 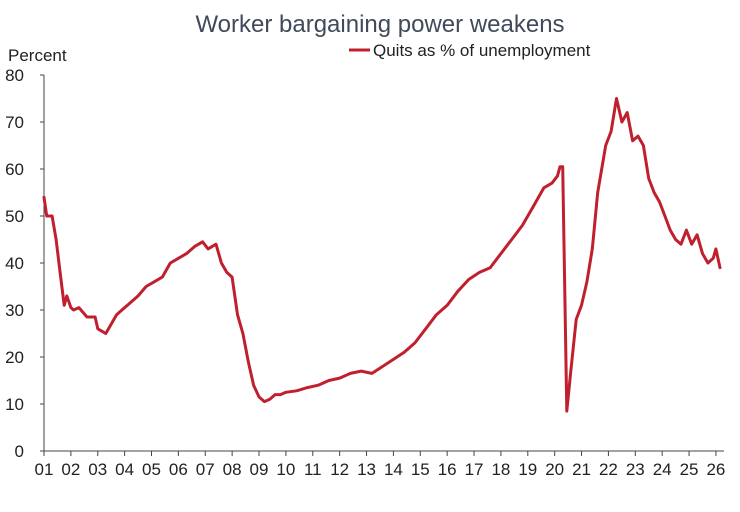 What do you see at coordinates (689, 469) in the screenshot?
I see `x-tick-label: 25` at bounding box center [689, 469].